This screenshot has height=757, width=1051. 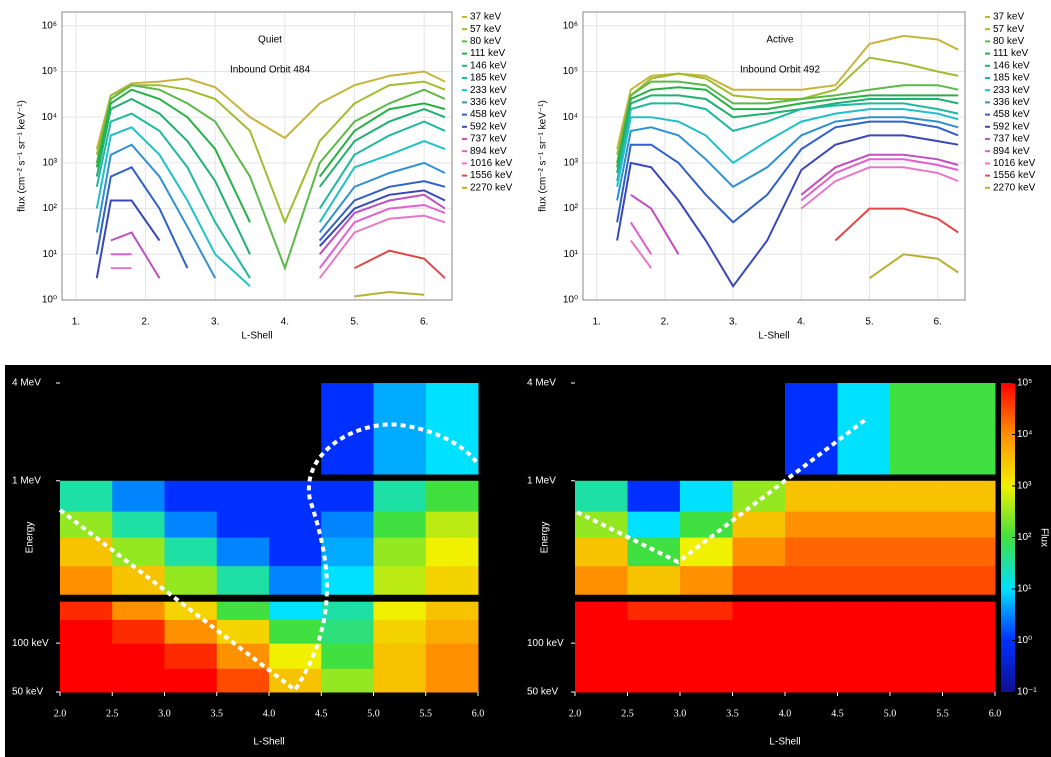 What do you see at coordinates (488, 90) in the screenshot?
I see `legend-label: 233 keV` at bounding box center [488, 90].